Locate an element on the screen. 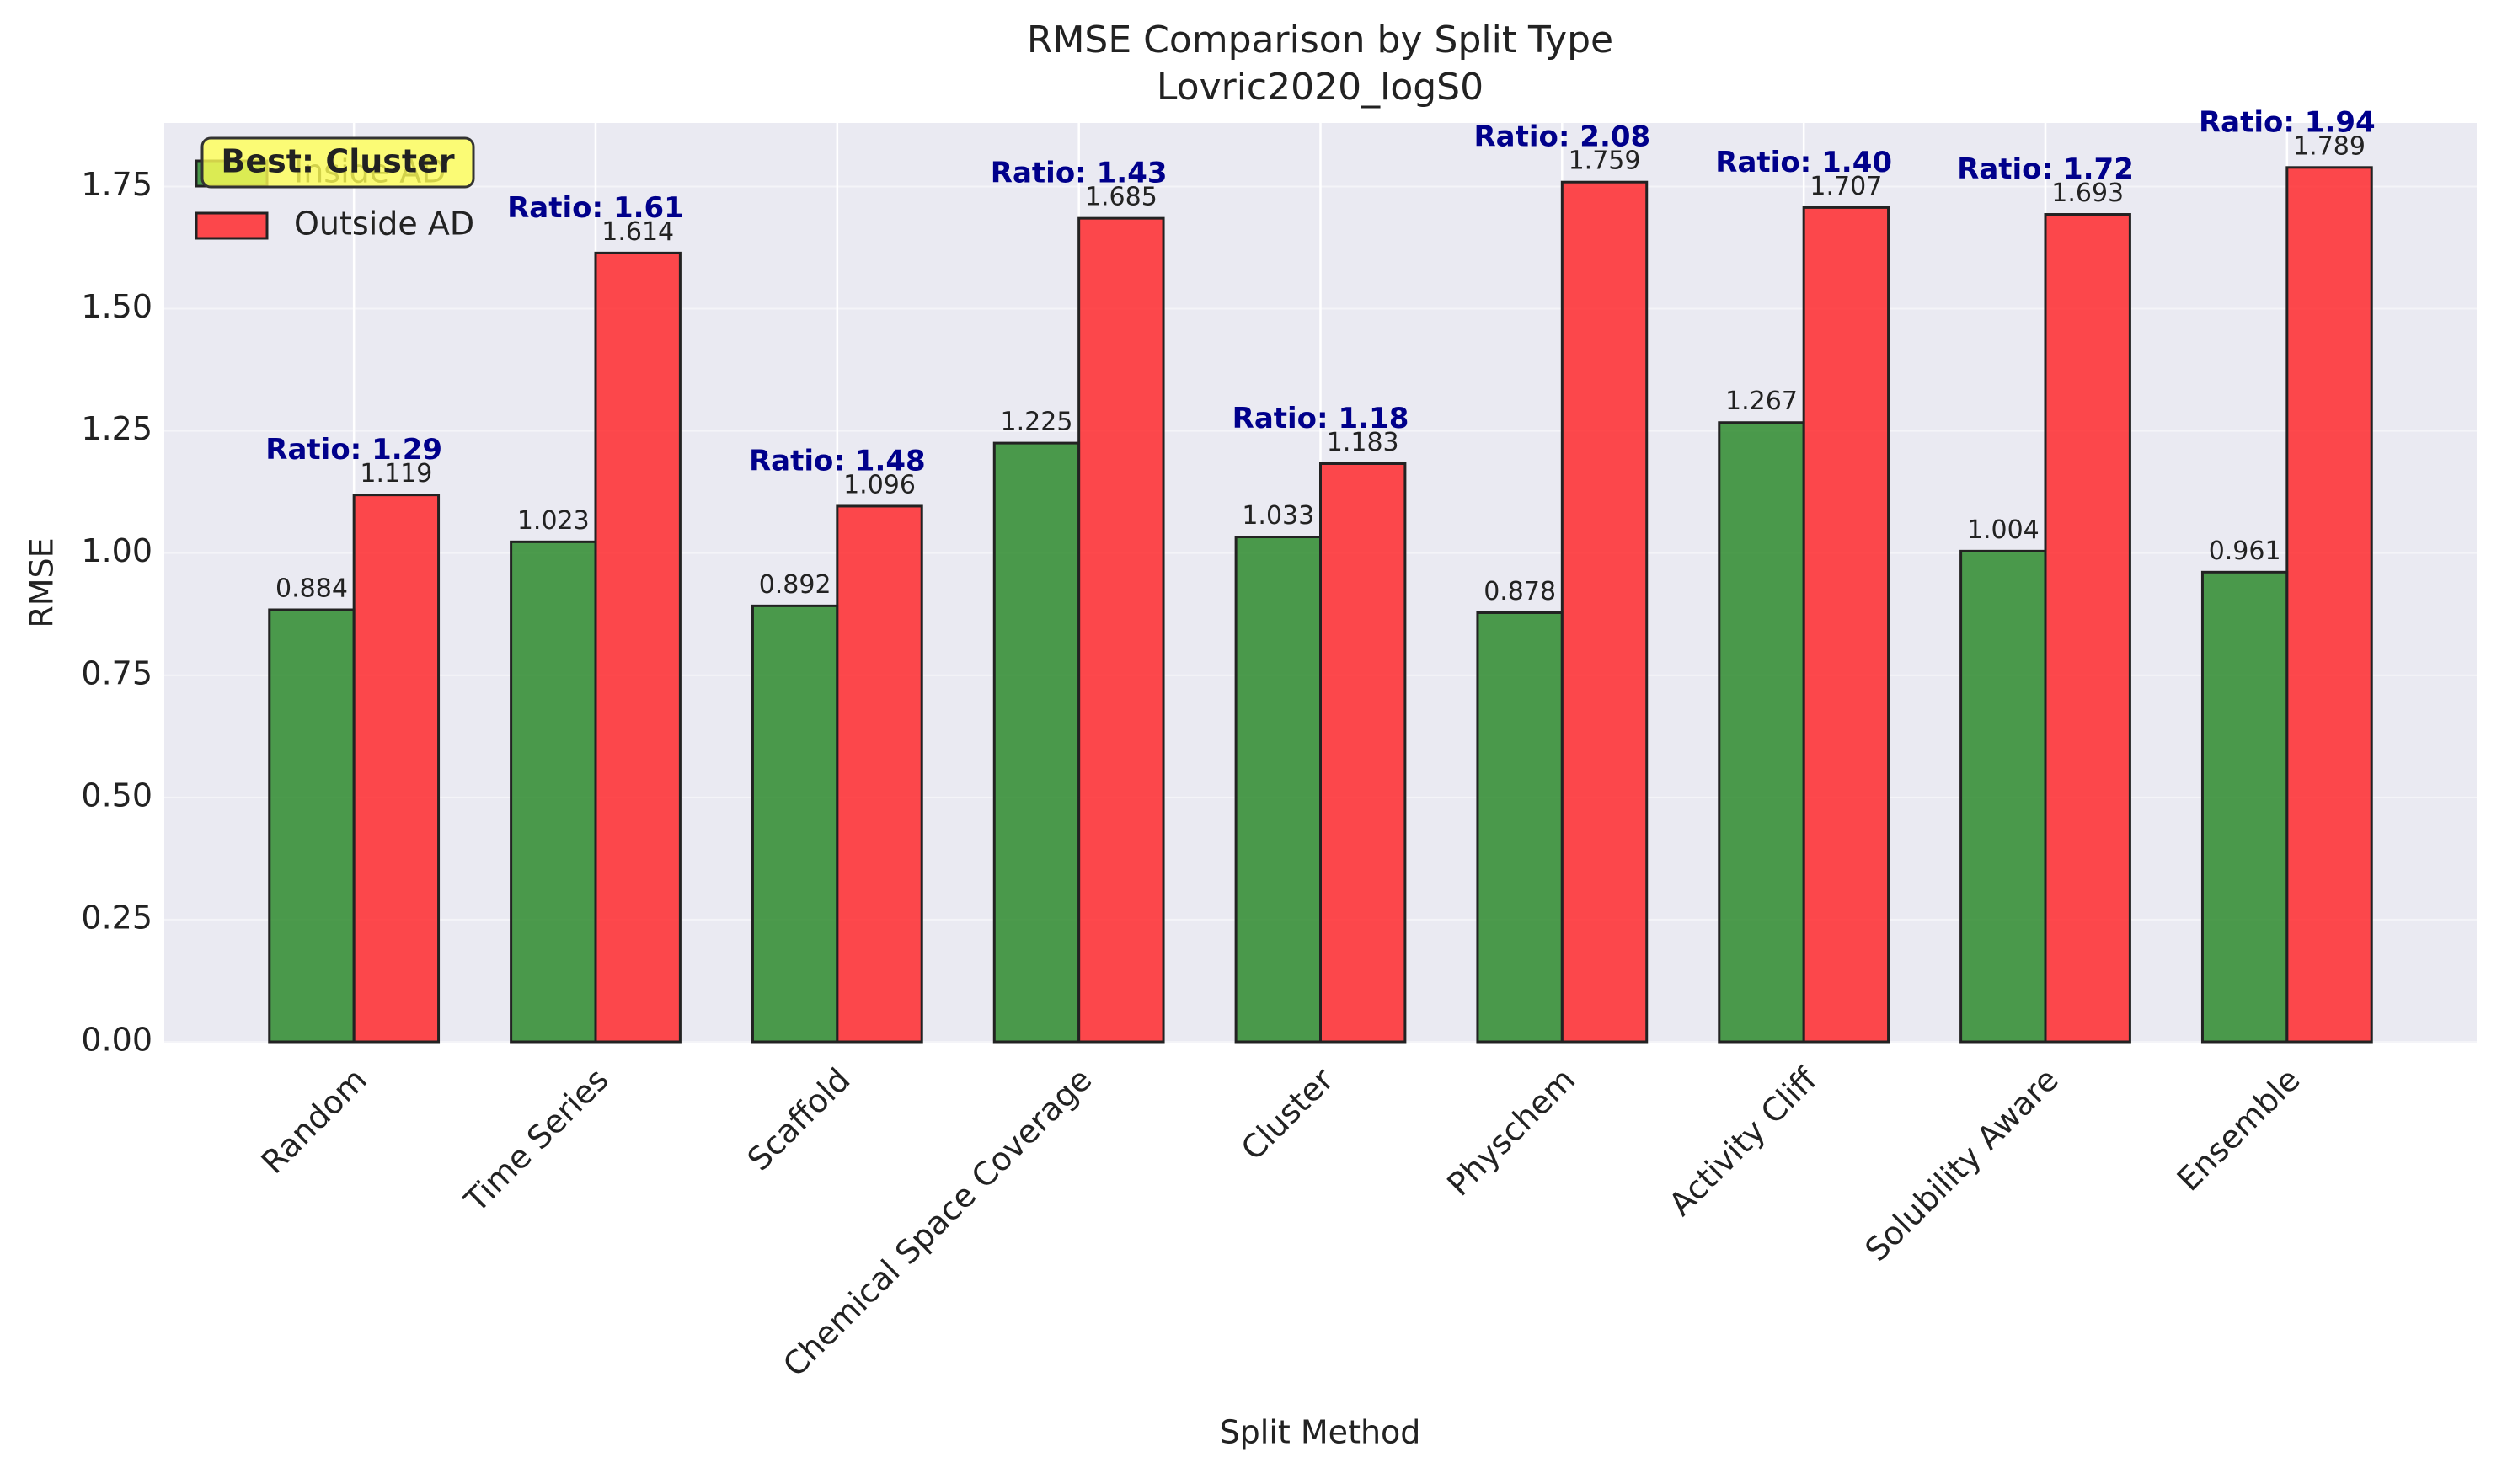 The height and width of the screenshot is (1484, 2502). ratio-label: Ratio: 1.94 is located at coordinates (2287, 122).